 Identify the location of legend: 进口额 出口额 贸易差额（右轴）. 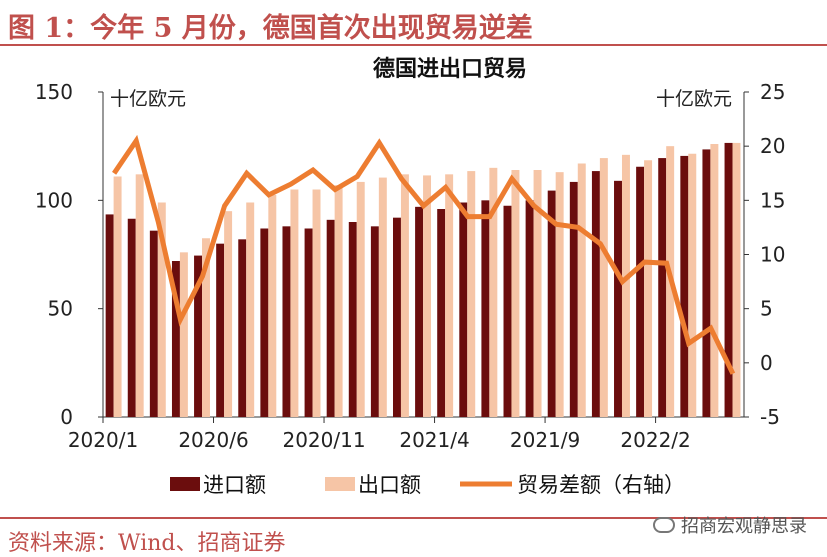
(427, 485).